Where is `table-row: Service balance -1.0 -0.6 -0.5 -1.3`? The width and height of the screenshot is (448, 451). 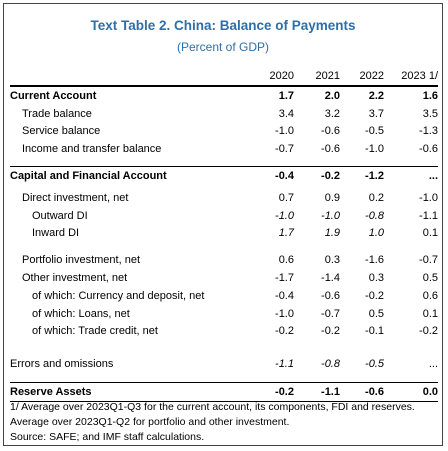 table-row: Service balance -1.0 -0.6 -0.5 -1.3 is located at coordinates (224, 132).